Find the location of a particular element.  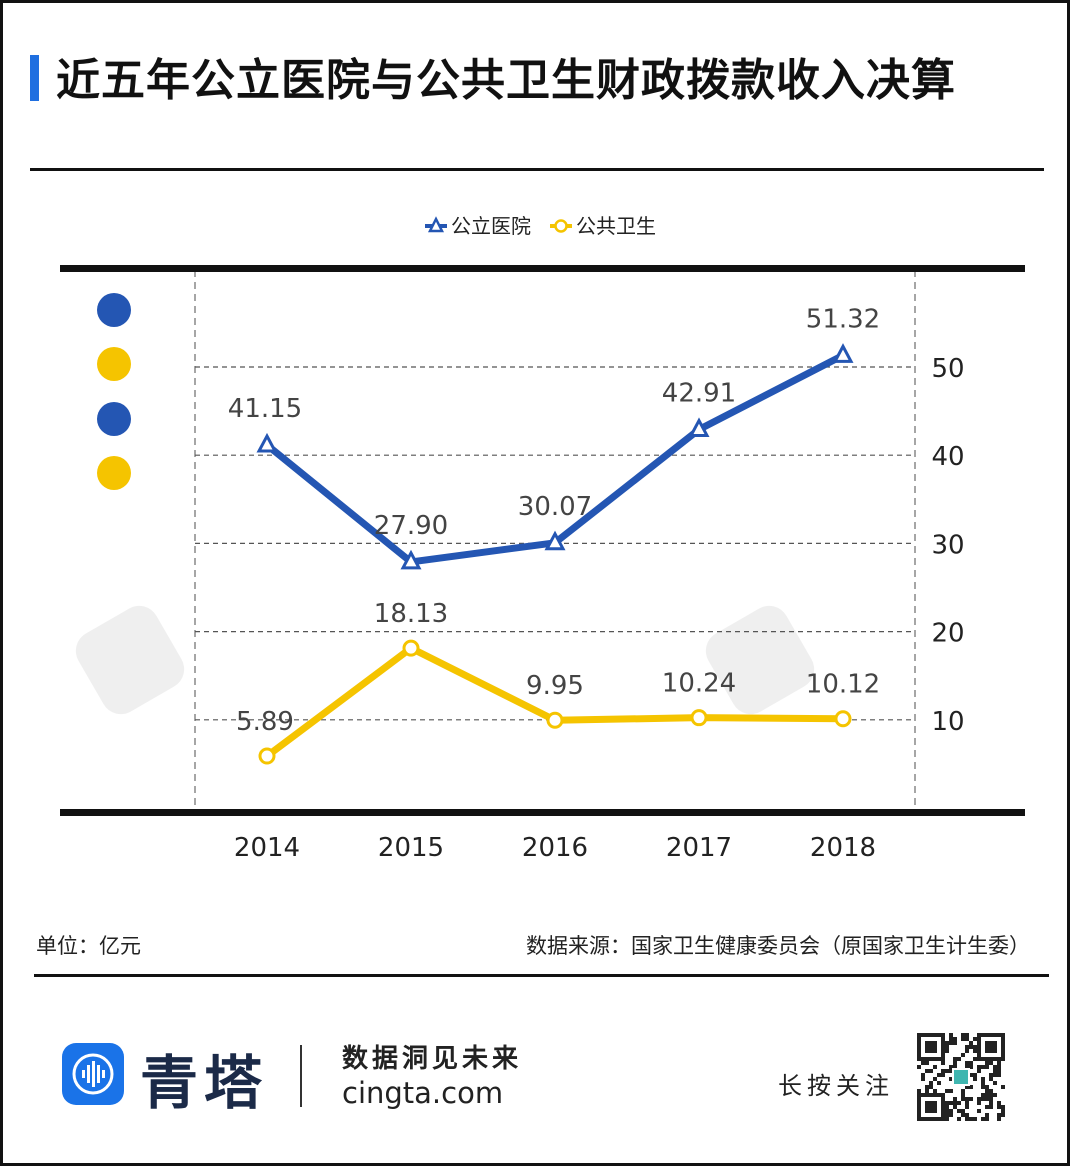

y-tick-label: 40 is located at coordinates (947, 457).